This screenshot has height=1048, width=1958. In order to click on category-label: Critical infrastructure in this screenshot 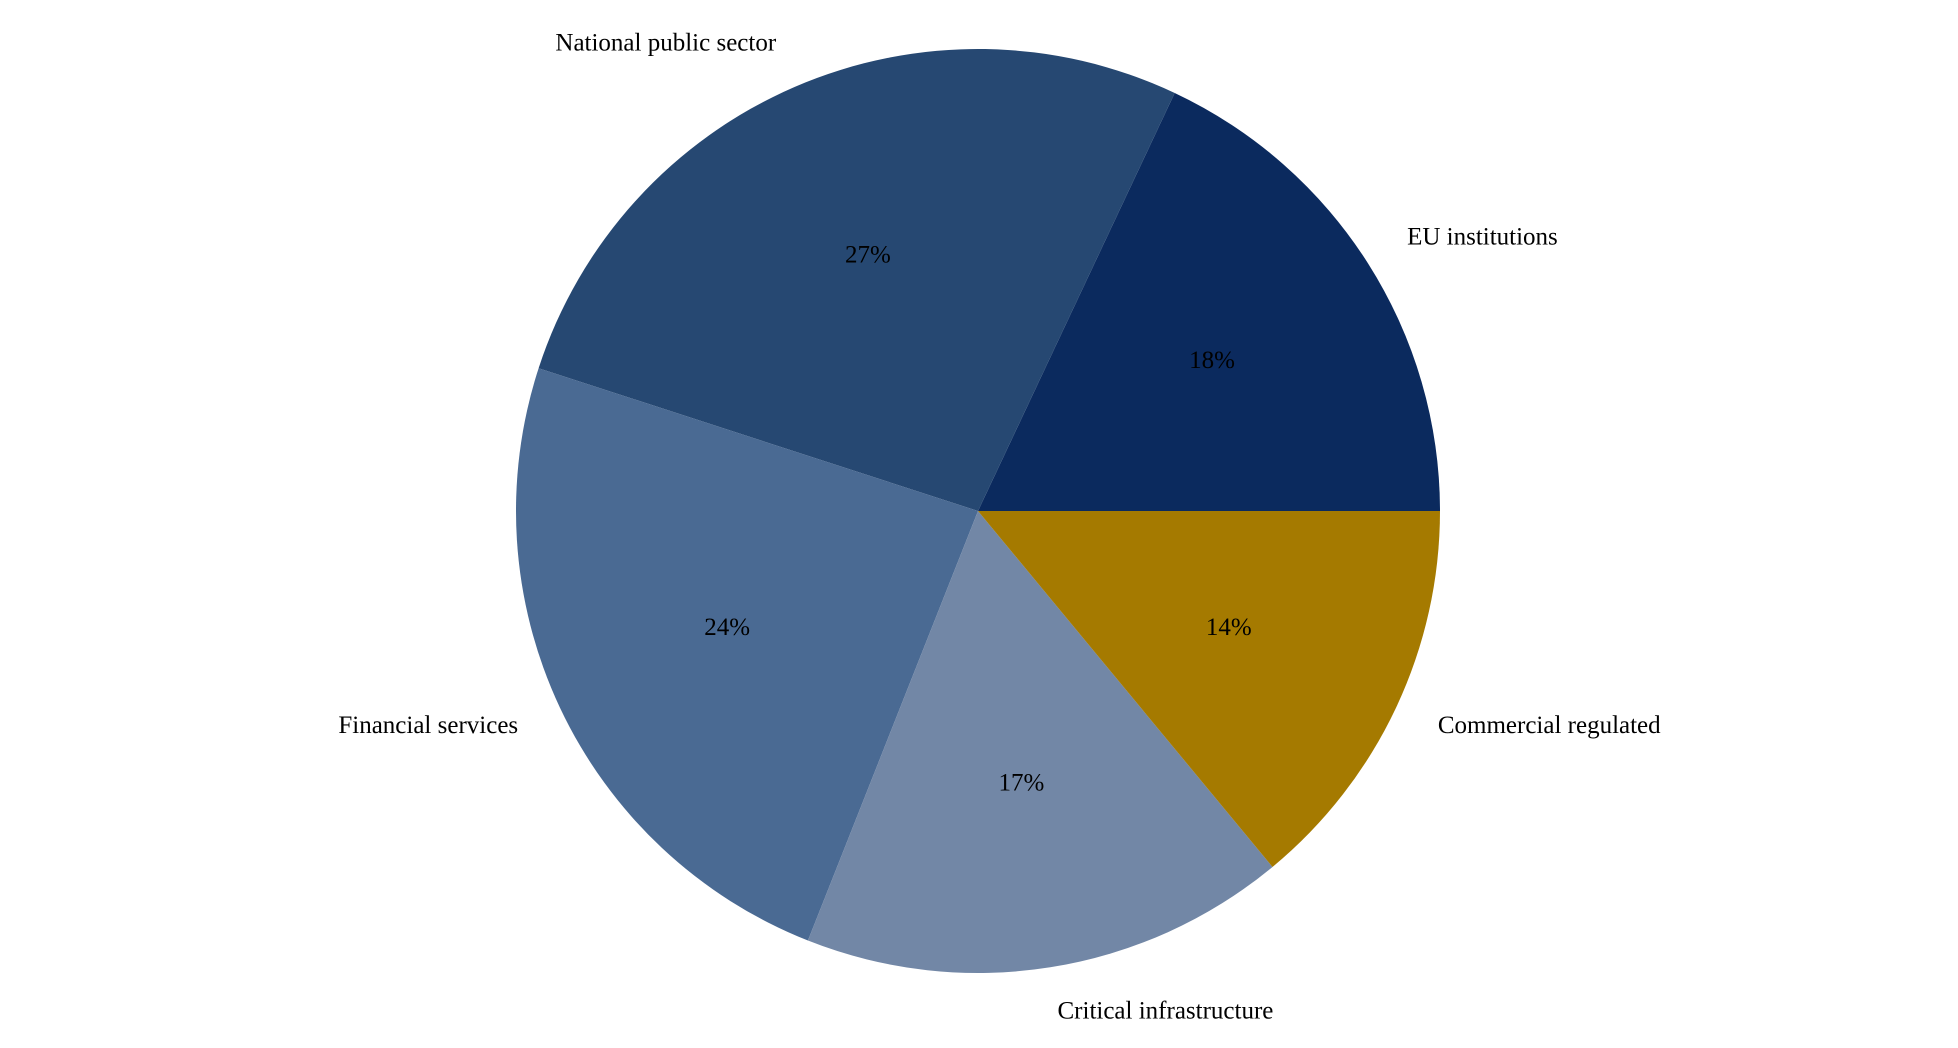, I will do `click(1166, 1011)`.